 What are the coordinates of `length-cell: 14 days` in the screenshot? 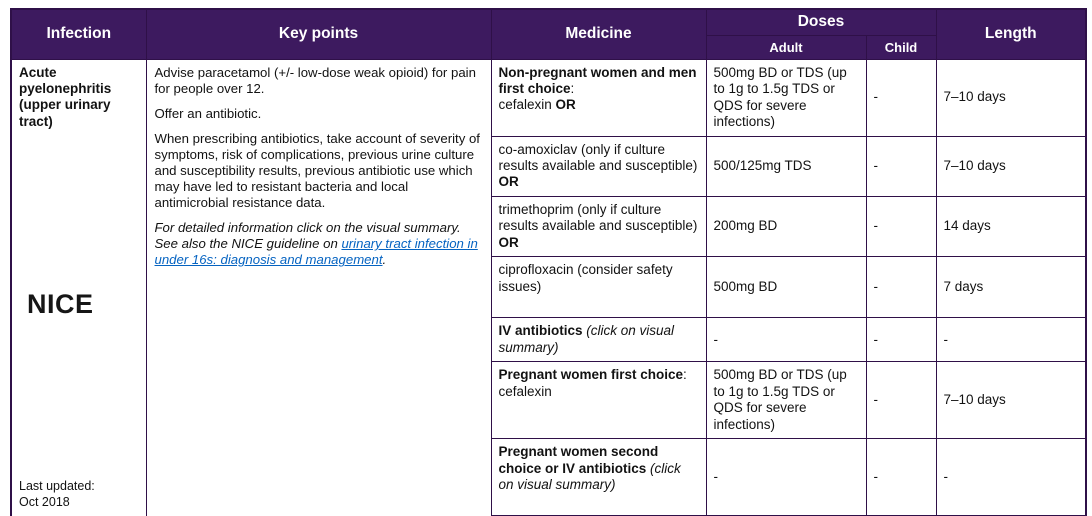 It's located at (1011, 226).